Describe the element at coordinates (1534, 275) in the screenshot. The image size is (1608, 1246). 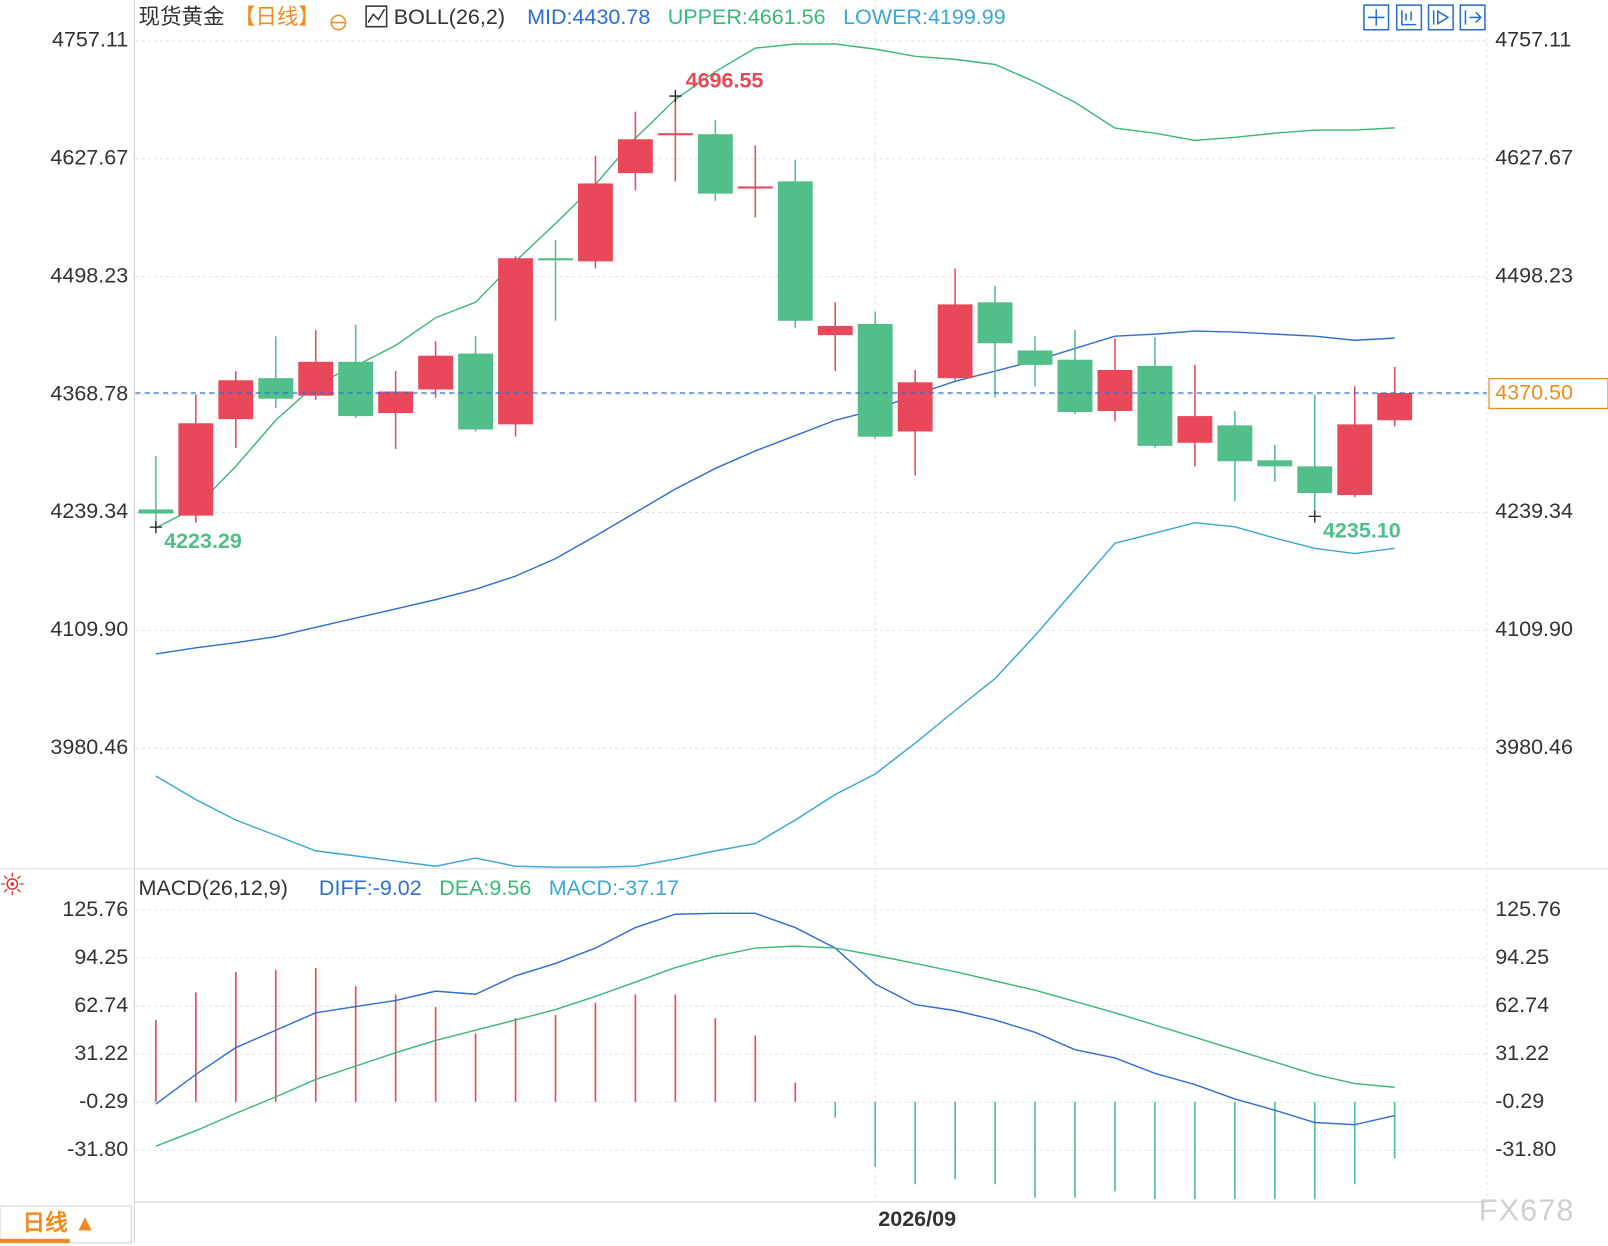
I see `y-tick-label-right: 4498.23` at that location.